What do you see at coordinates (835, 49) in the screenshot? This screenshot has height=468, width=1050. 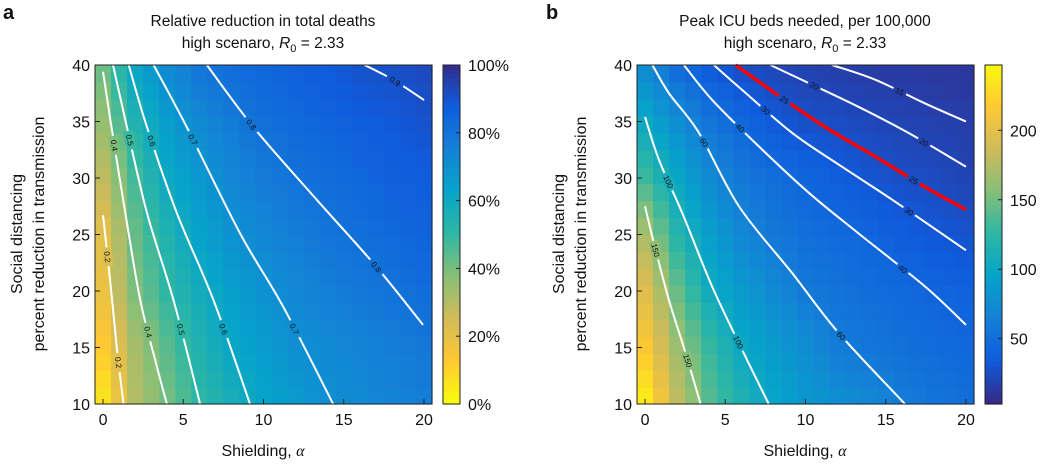 I see `title-subscript: 0` at bounding box center [835, 49].